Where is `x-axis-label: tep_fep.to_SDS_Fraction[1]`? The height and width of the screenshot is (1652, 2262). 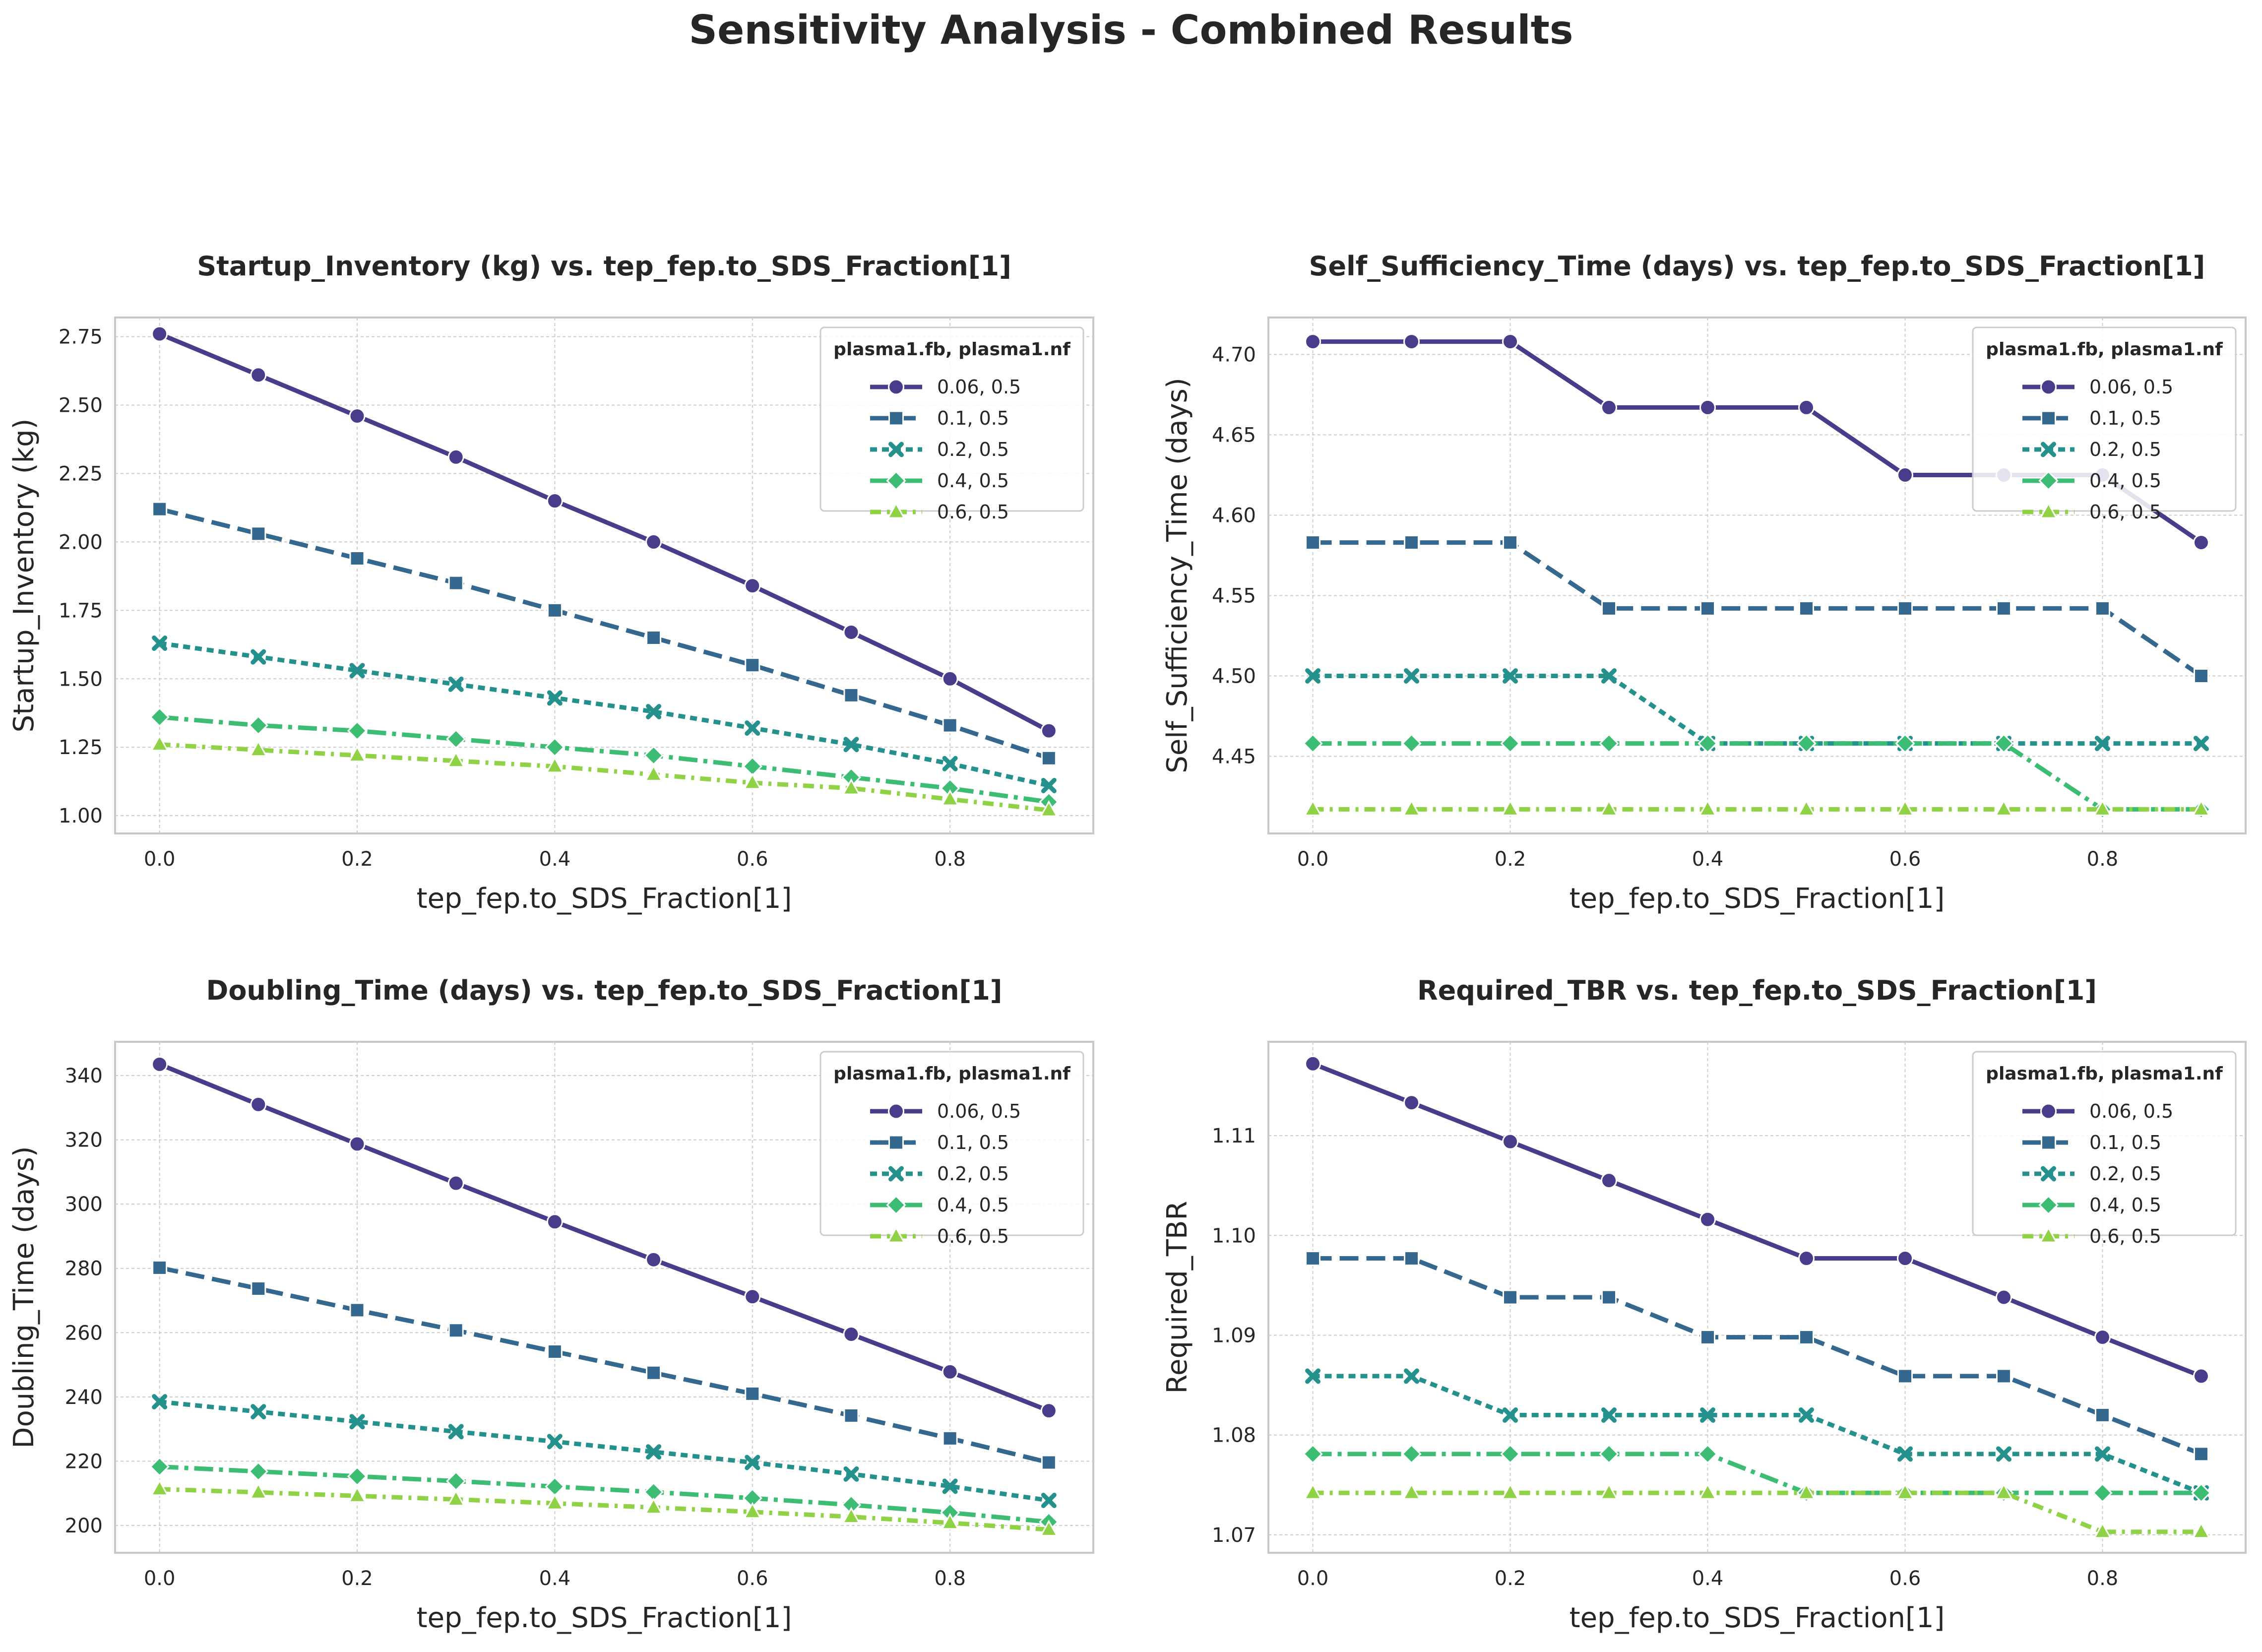
x-axis-label: tep_fep.to_SDS_Fraction[1] is located at coordinates (604, 899).